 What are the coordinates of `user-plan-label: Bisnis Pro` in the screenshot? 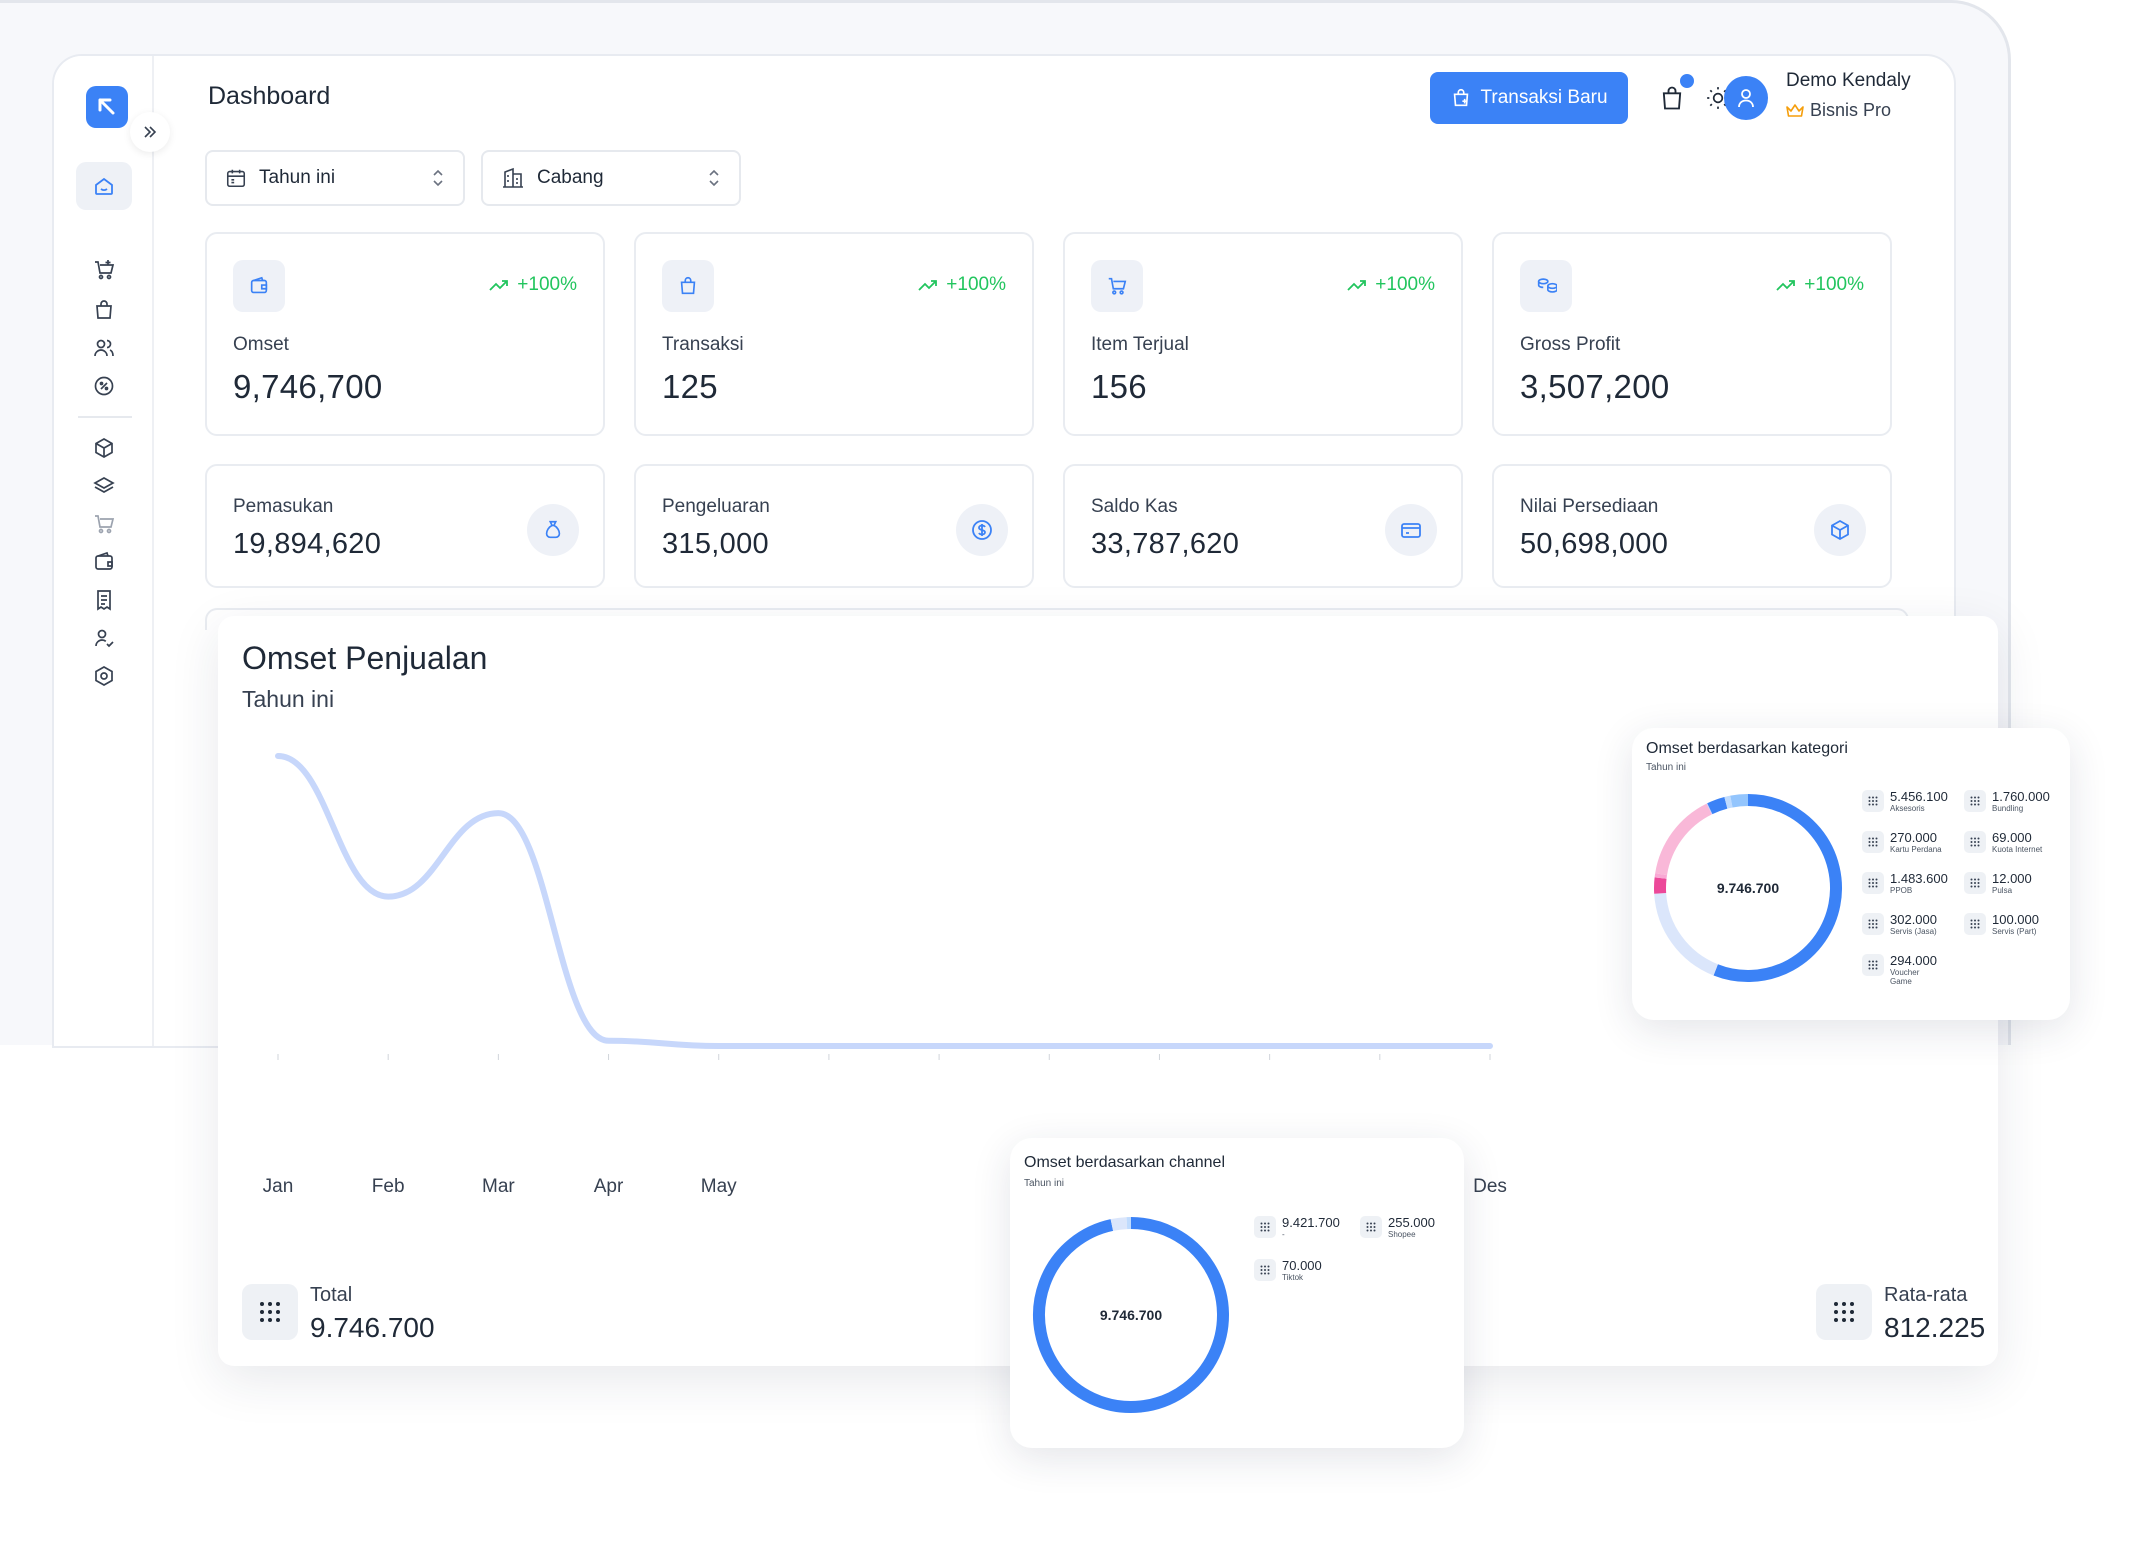 It's located at (1851, 110).